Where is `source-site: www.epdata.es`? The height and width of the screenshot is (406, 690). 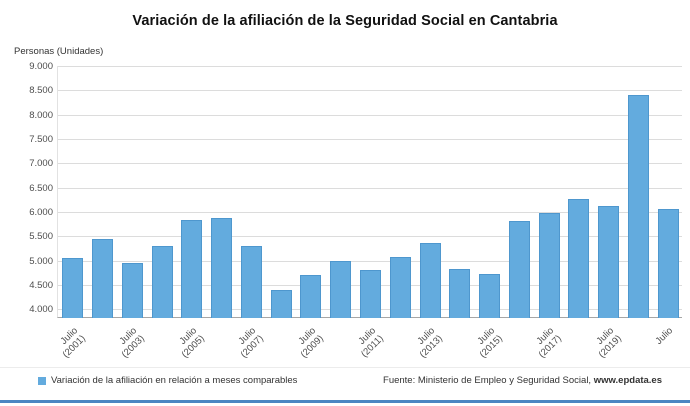 source-site: www.epdata.es is located at coordinates (627, 380).